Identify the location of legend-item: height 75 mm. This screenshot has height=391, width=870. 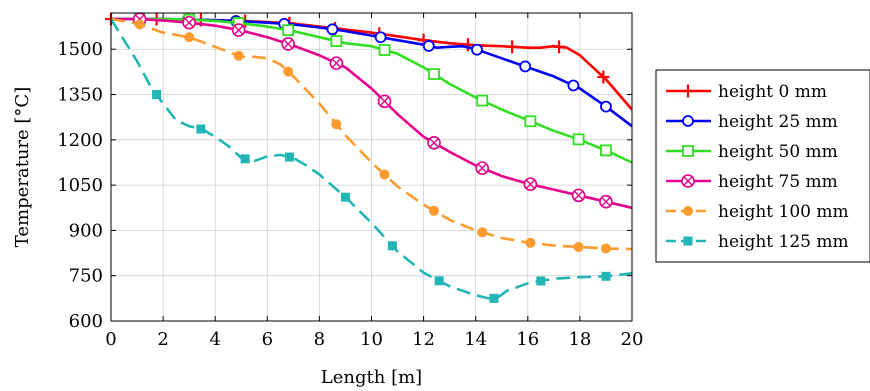
(752, 182).